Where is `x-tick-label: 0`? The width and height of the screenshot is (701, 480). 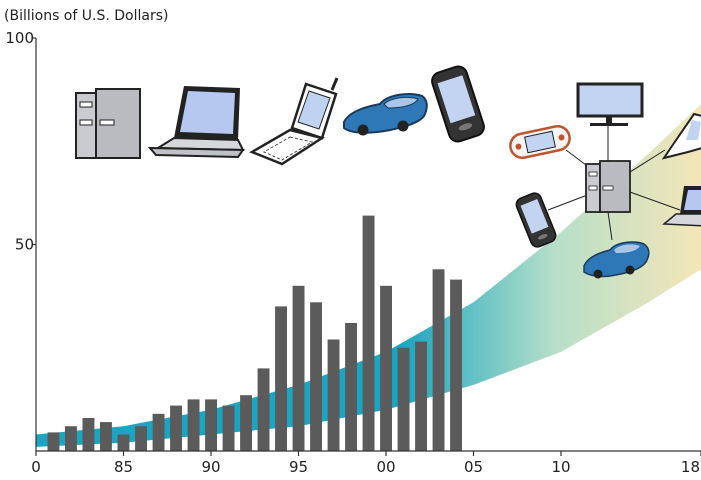
x-tick-label: 0 is located at coordinates (36, 467).